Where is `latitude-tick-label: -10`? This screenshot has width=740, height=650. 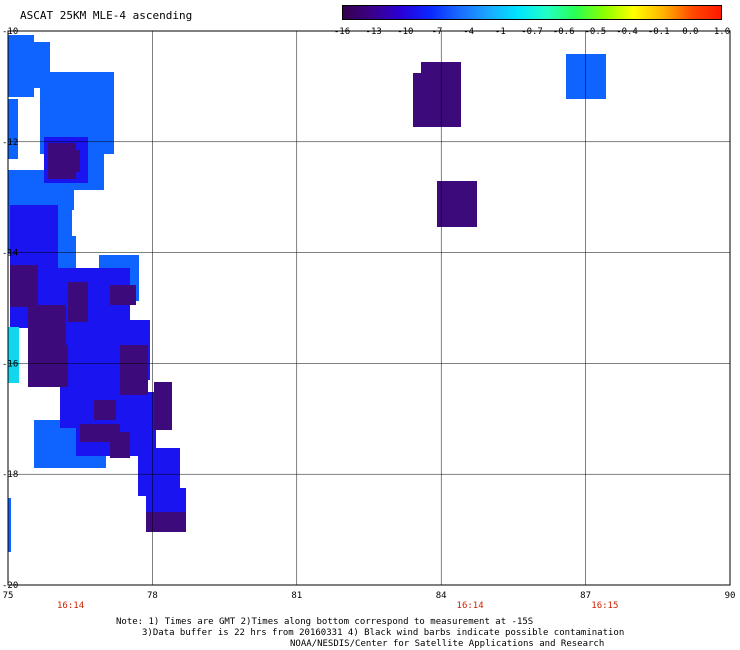 latitude-tick-label: -10 is located at coordinates (10, 32).